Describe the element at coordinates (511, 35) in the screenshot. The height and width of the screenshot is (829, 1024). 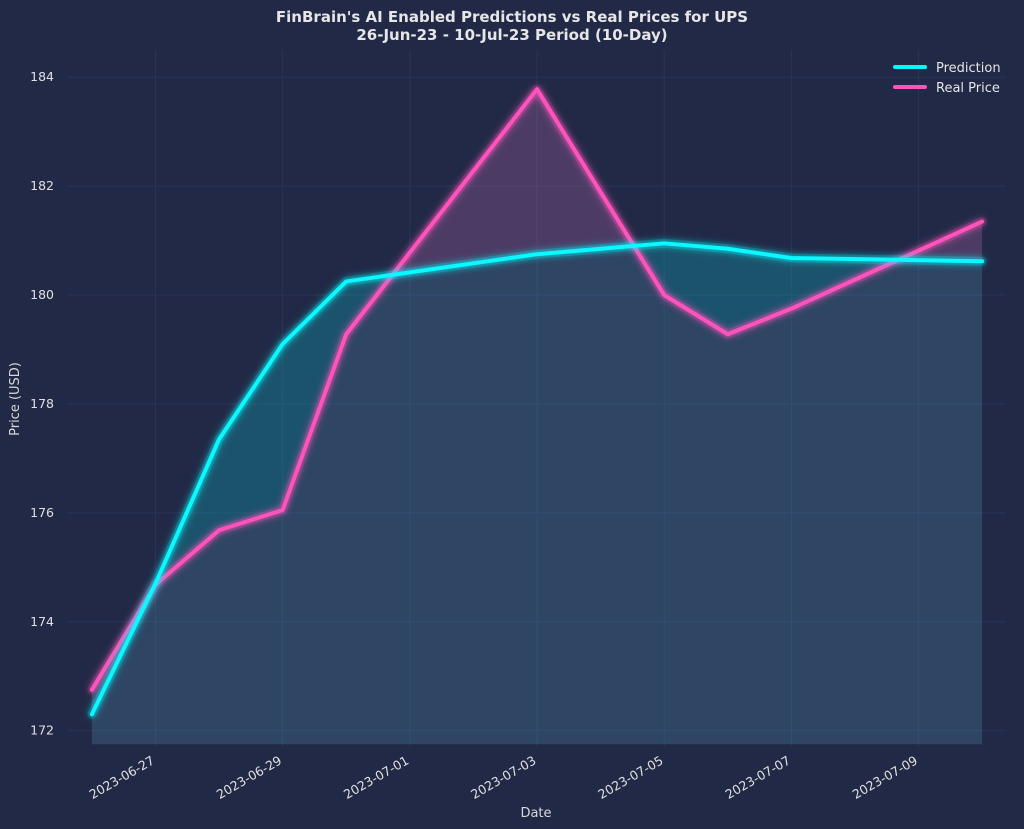
I see `chart-title-line2: 26-Jun-23 - 10-Jul-23 Period (10-Day)` at that location.